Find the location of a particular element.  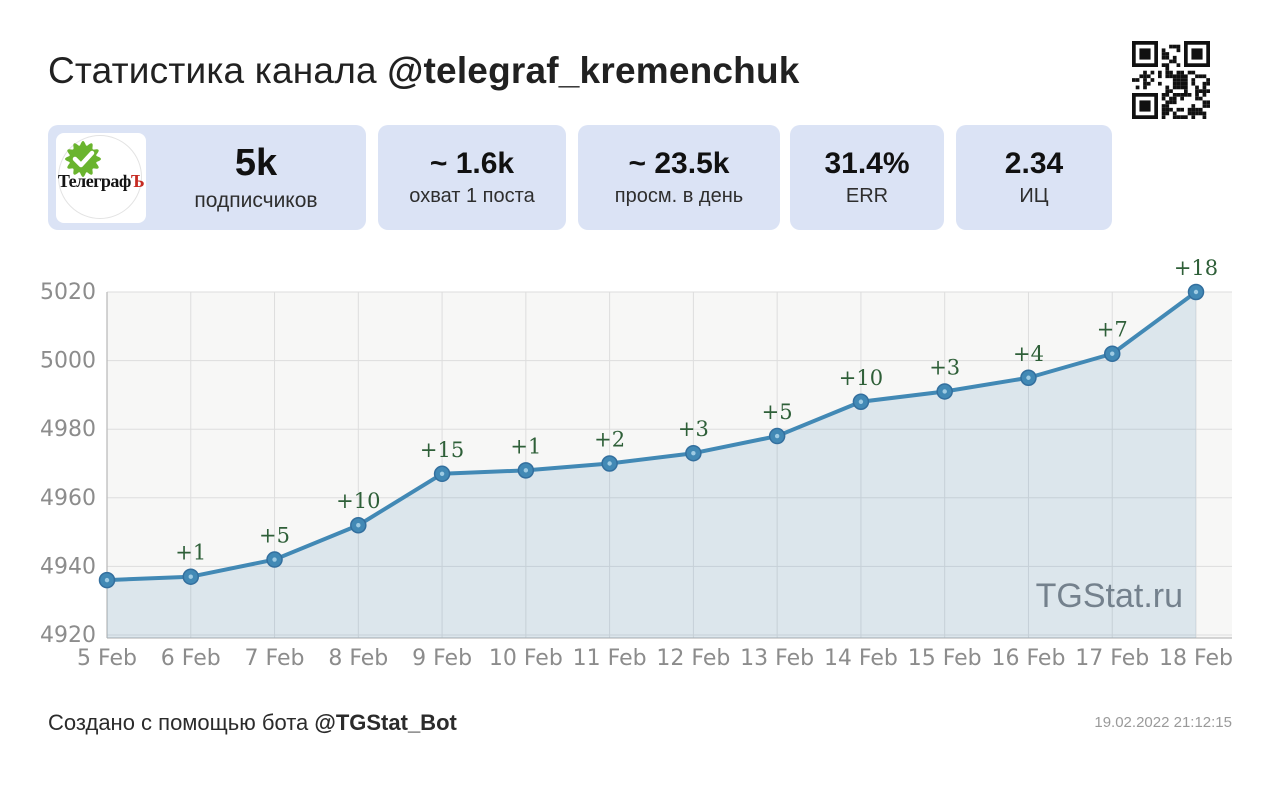

svg-text: 18 Feb is located at coordinates (1196, 658).